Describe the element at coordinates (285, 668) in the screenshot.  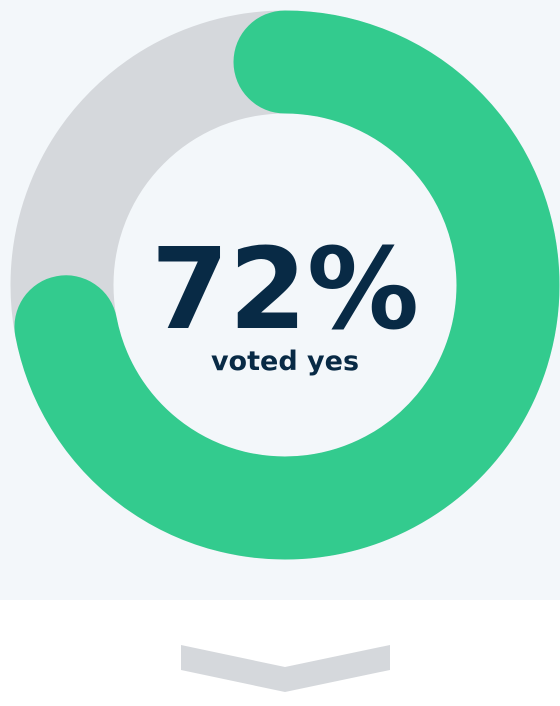
I see `pointer-chevron` at that location.